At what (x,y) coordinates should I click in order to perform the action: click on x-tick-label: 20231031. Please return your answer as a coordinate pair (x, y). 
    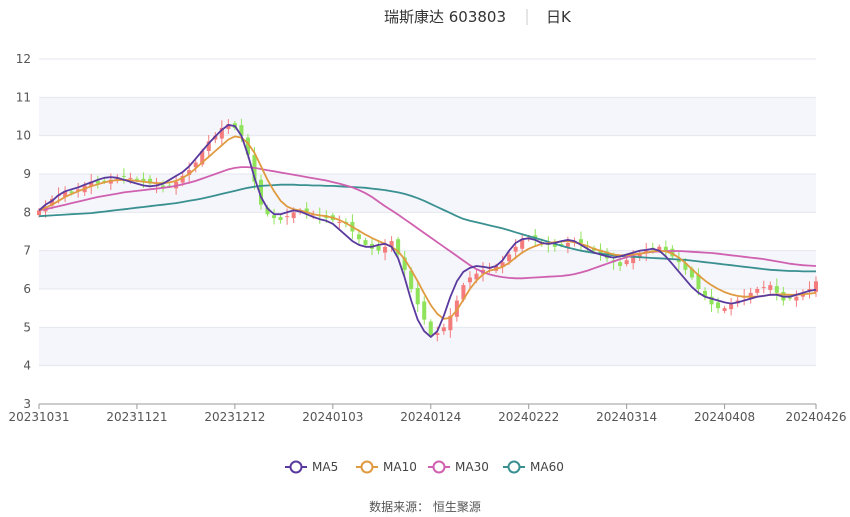
    Looking at the image, I should click on (38, 417).